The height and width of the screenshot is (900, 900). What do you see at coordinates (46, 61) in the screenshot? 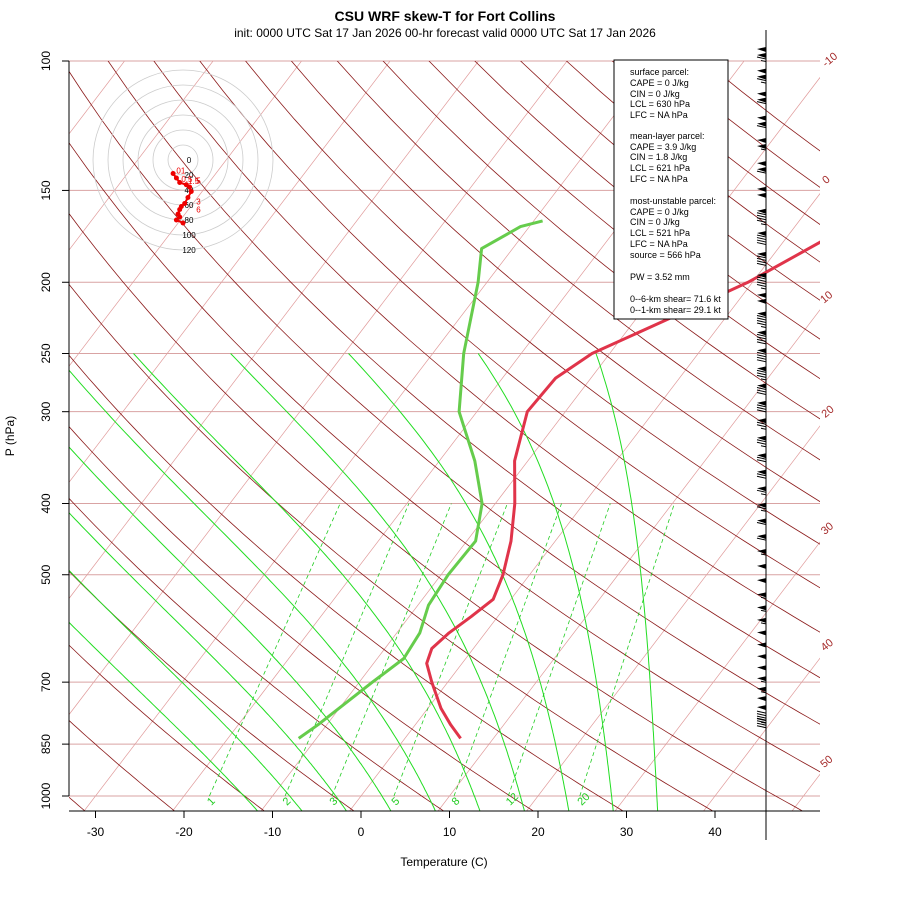
I see `pressure-tick-label: 100` at bounding box center [46, 61].